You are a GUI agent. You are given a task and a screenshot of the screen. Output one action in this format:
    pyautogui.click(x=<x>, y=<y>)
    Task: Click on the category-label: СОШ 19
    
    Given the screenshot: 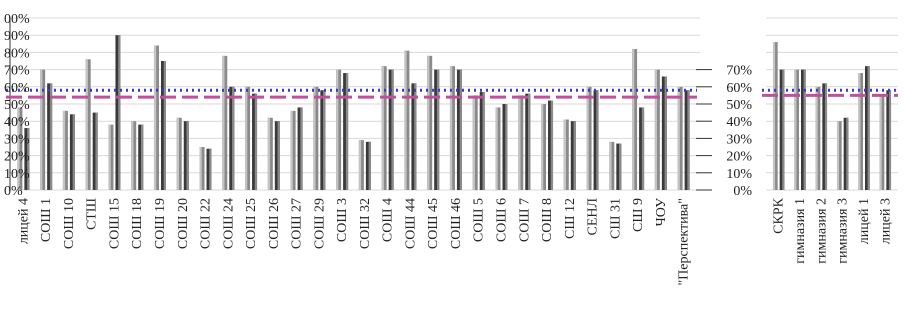 What is the action you would take?
    pyautogui.click(x=160, y=223)
    